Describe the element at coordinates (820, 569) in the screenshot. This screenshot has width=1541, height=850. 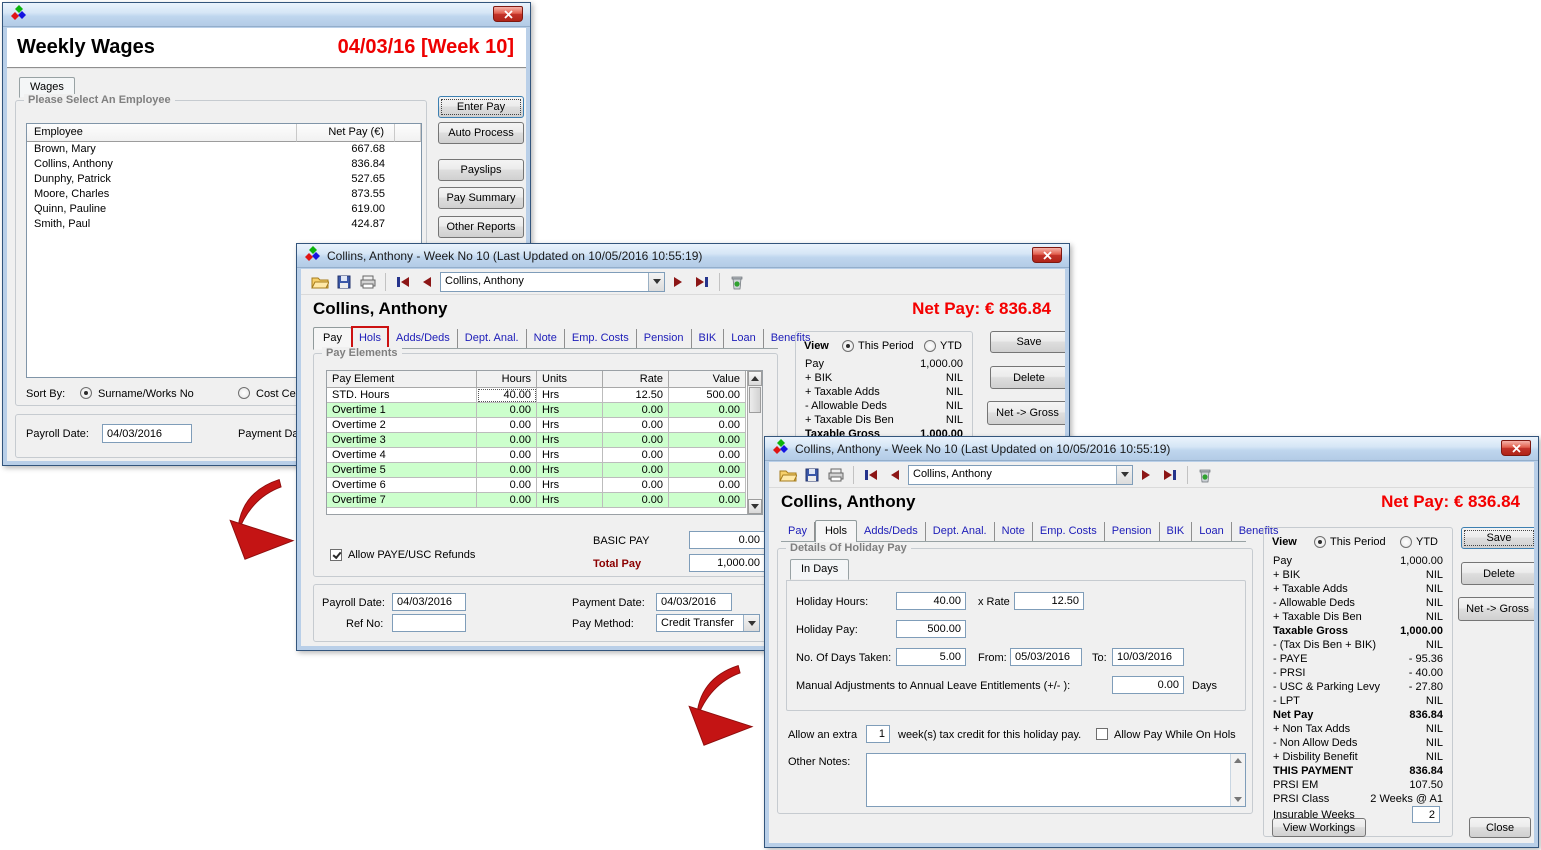
I see `tab-in-days: In Days` at that location.